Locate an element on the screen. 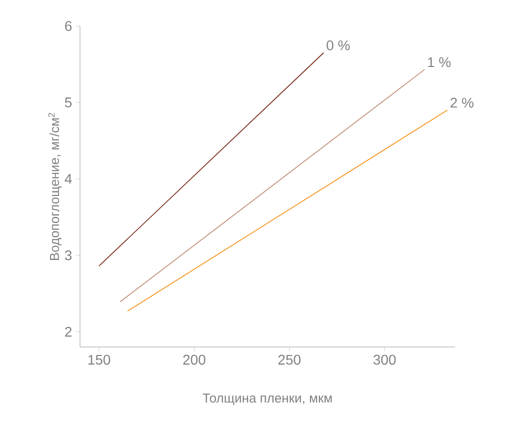 Image resolution: width=514 pixels, height=421 pixels. series-label: 2 % is located at coordinates (462, 103).